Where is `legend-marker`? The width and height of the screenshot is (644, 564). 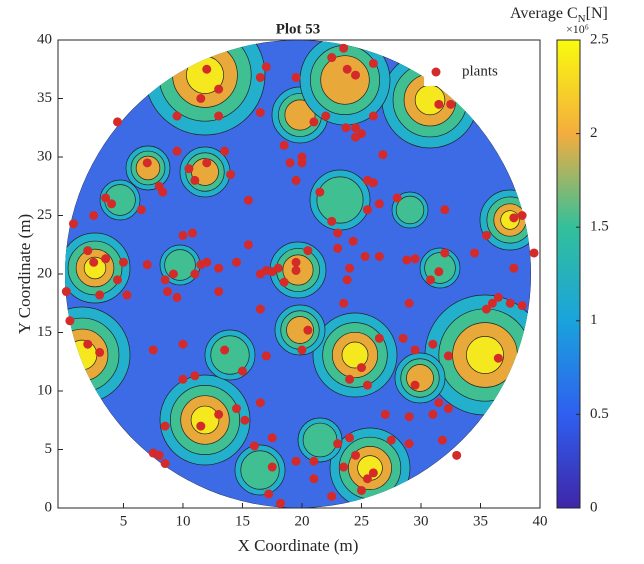 legend-marker is located at coordinates (436, 72).